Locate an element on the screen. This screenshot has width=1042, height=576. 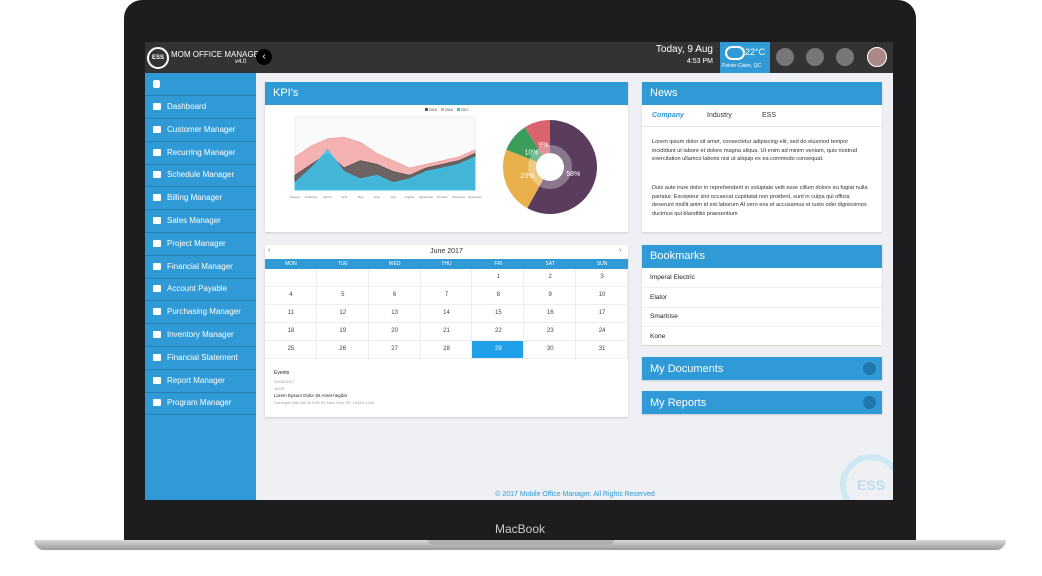
day-number: 11 is located at coordinates (291, 313).